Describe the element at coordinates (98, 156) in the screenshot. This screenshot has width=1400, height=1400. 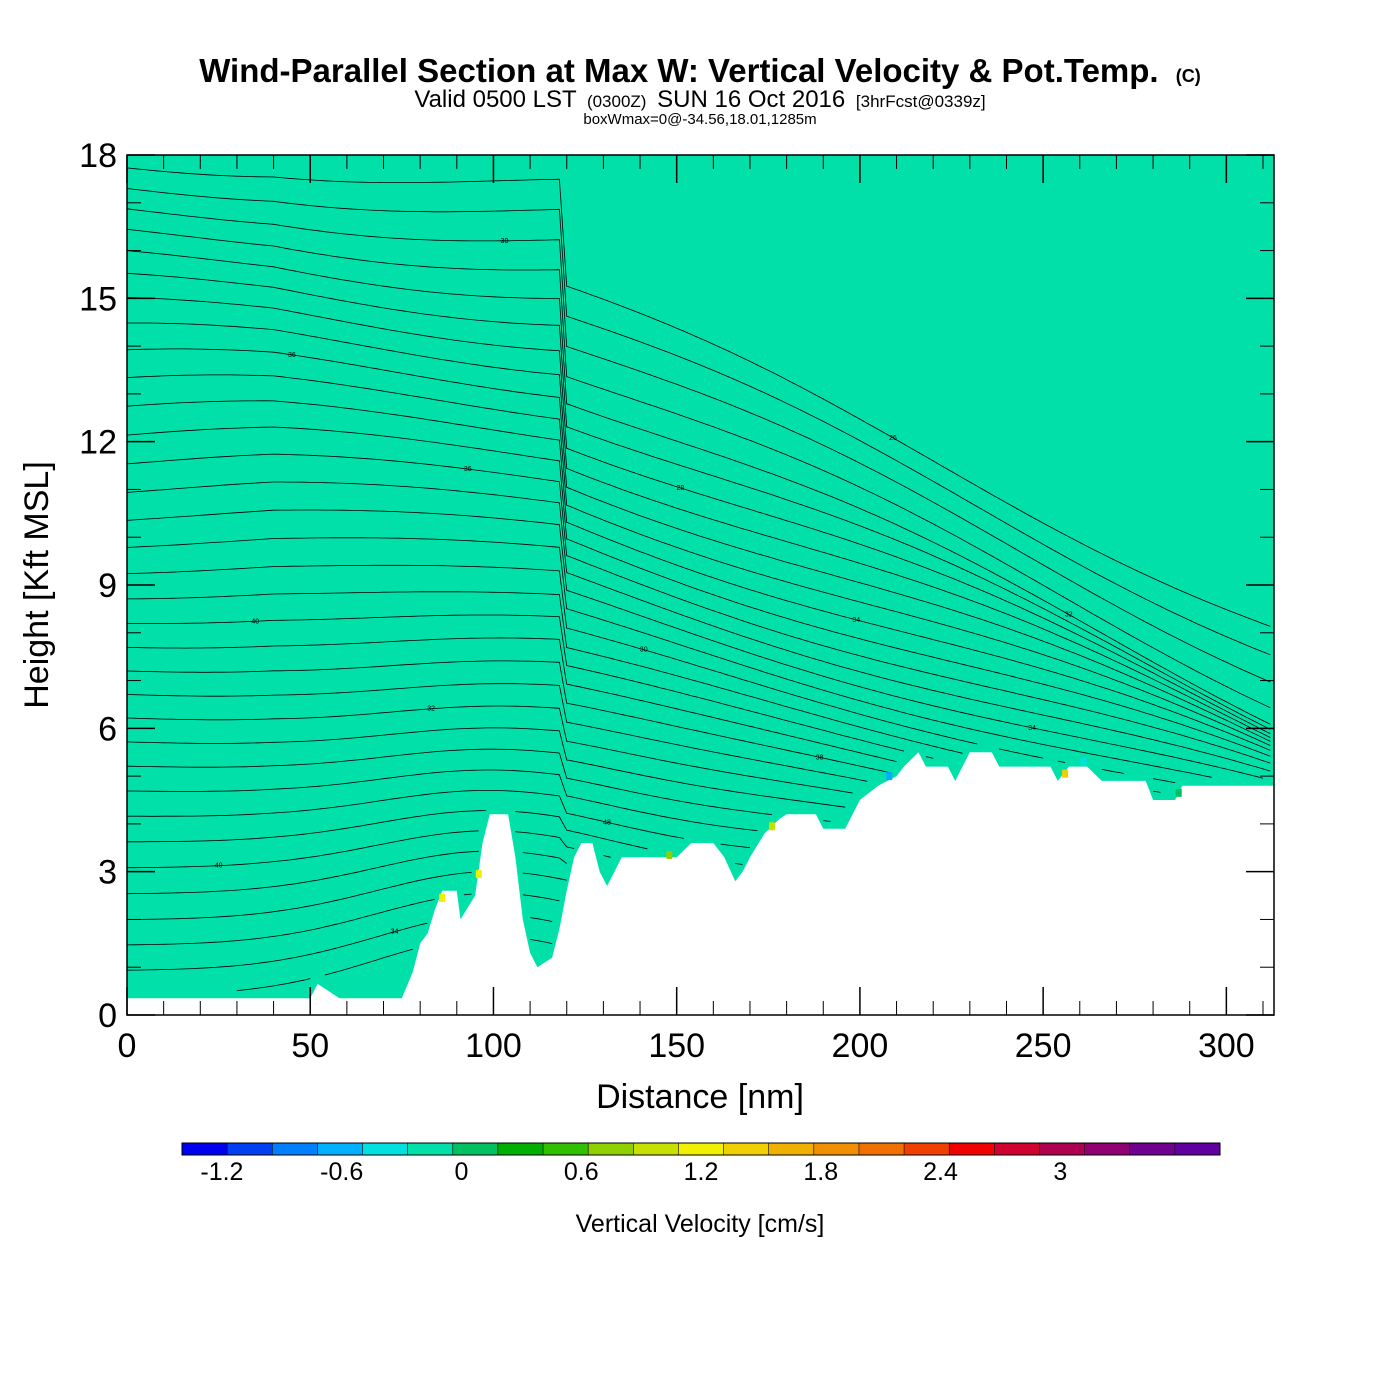
I see `y-tick-label: 18` at that location.